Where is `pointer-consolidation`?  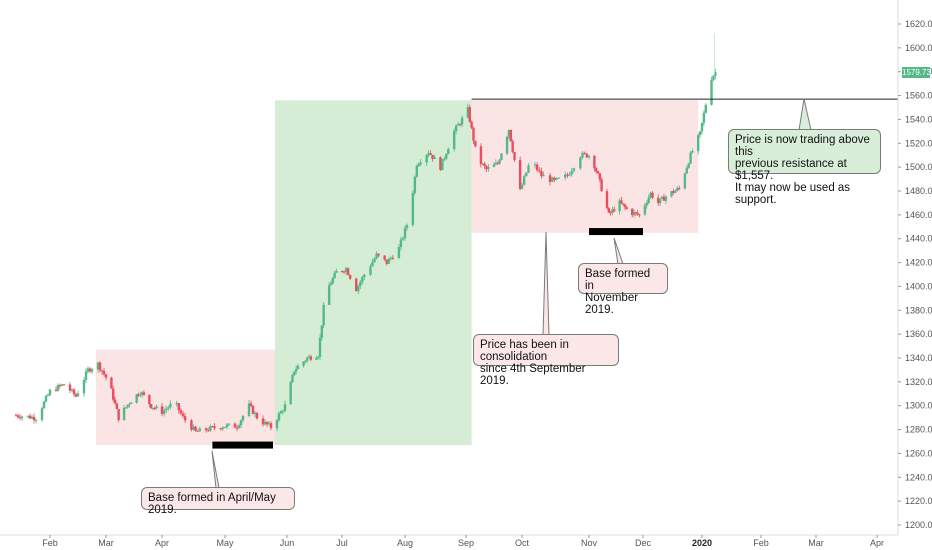
pointer-consolidation is located at coordinates (546, 283).